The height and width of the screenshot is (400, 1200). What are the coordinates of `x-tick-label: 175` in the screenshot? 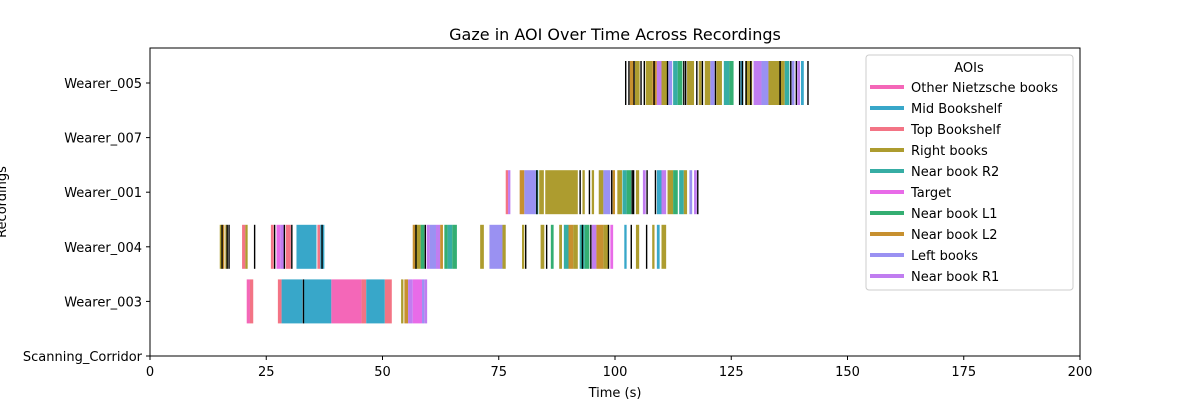 It's located at (963, 372).